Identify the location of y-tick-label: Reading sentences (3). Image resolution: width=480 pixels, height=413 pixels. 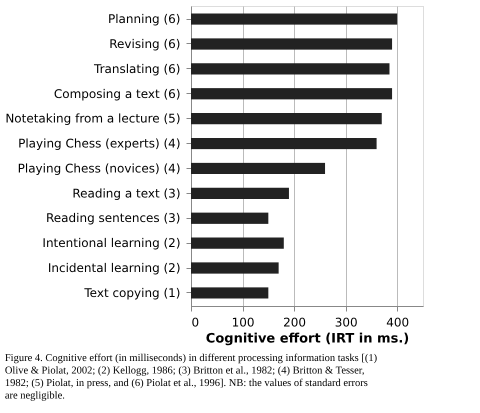
(113, 218).